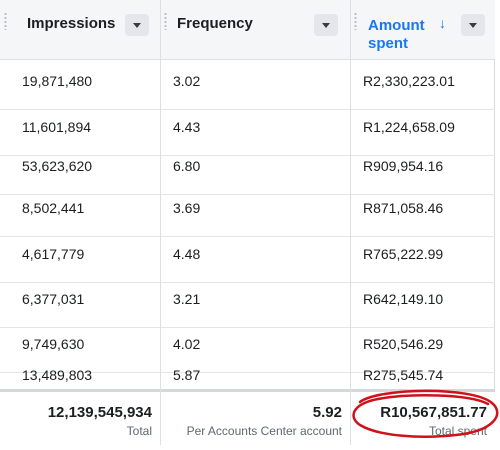 Image resolution: width=500 pixels, height=450 pixels. I want to click on table-row: 19,871,480 3.02 R2,330,223.01, so click(247, 82).